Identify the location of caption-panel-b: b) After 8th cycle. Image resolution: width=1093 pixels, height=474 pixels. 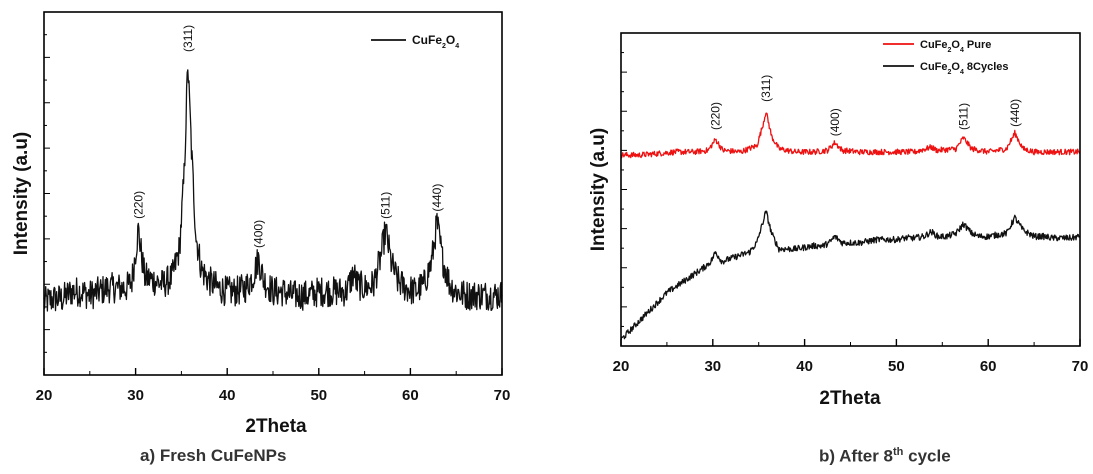
(885, 456).